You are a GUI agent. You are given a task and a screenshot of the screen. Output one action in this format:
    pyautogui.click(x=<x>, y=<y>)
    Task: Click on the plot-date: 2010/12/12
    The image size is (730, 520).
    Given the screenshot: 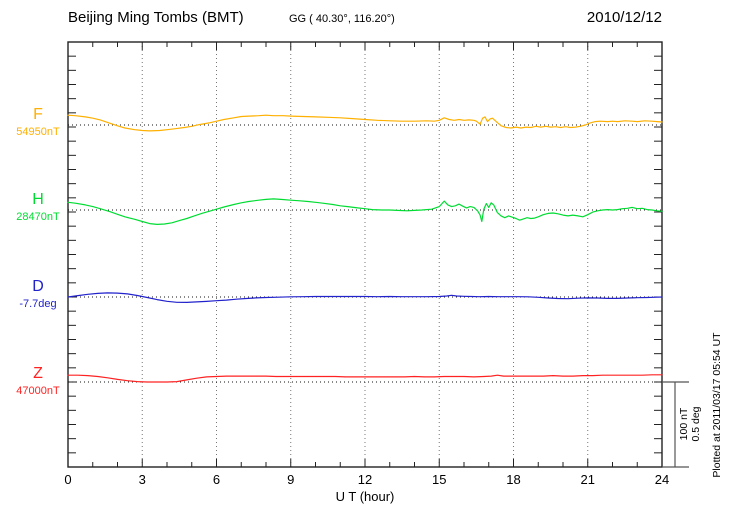 What is the action you would take?
    pyautogui.click(x=624, y=17)
    